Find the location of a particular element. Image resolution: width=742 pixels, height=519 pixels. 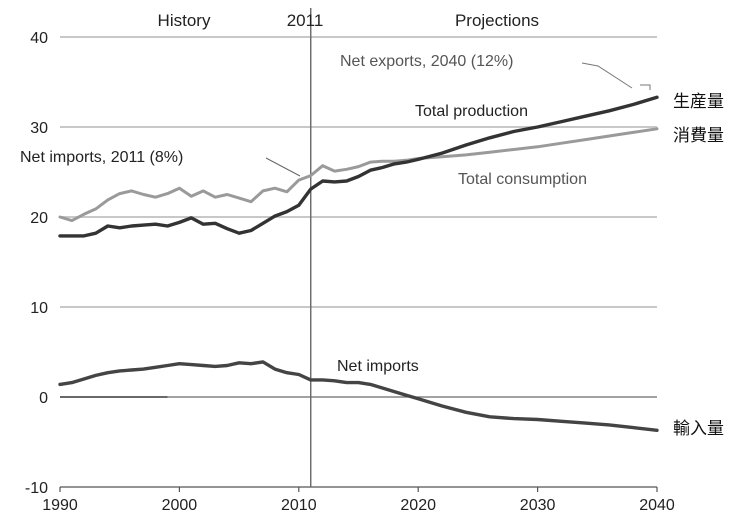

x-tick-label-2040: 2040 is located at coordinates (657, 505).